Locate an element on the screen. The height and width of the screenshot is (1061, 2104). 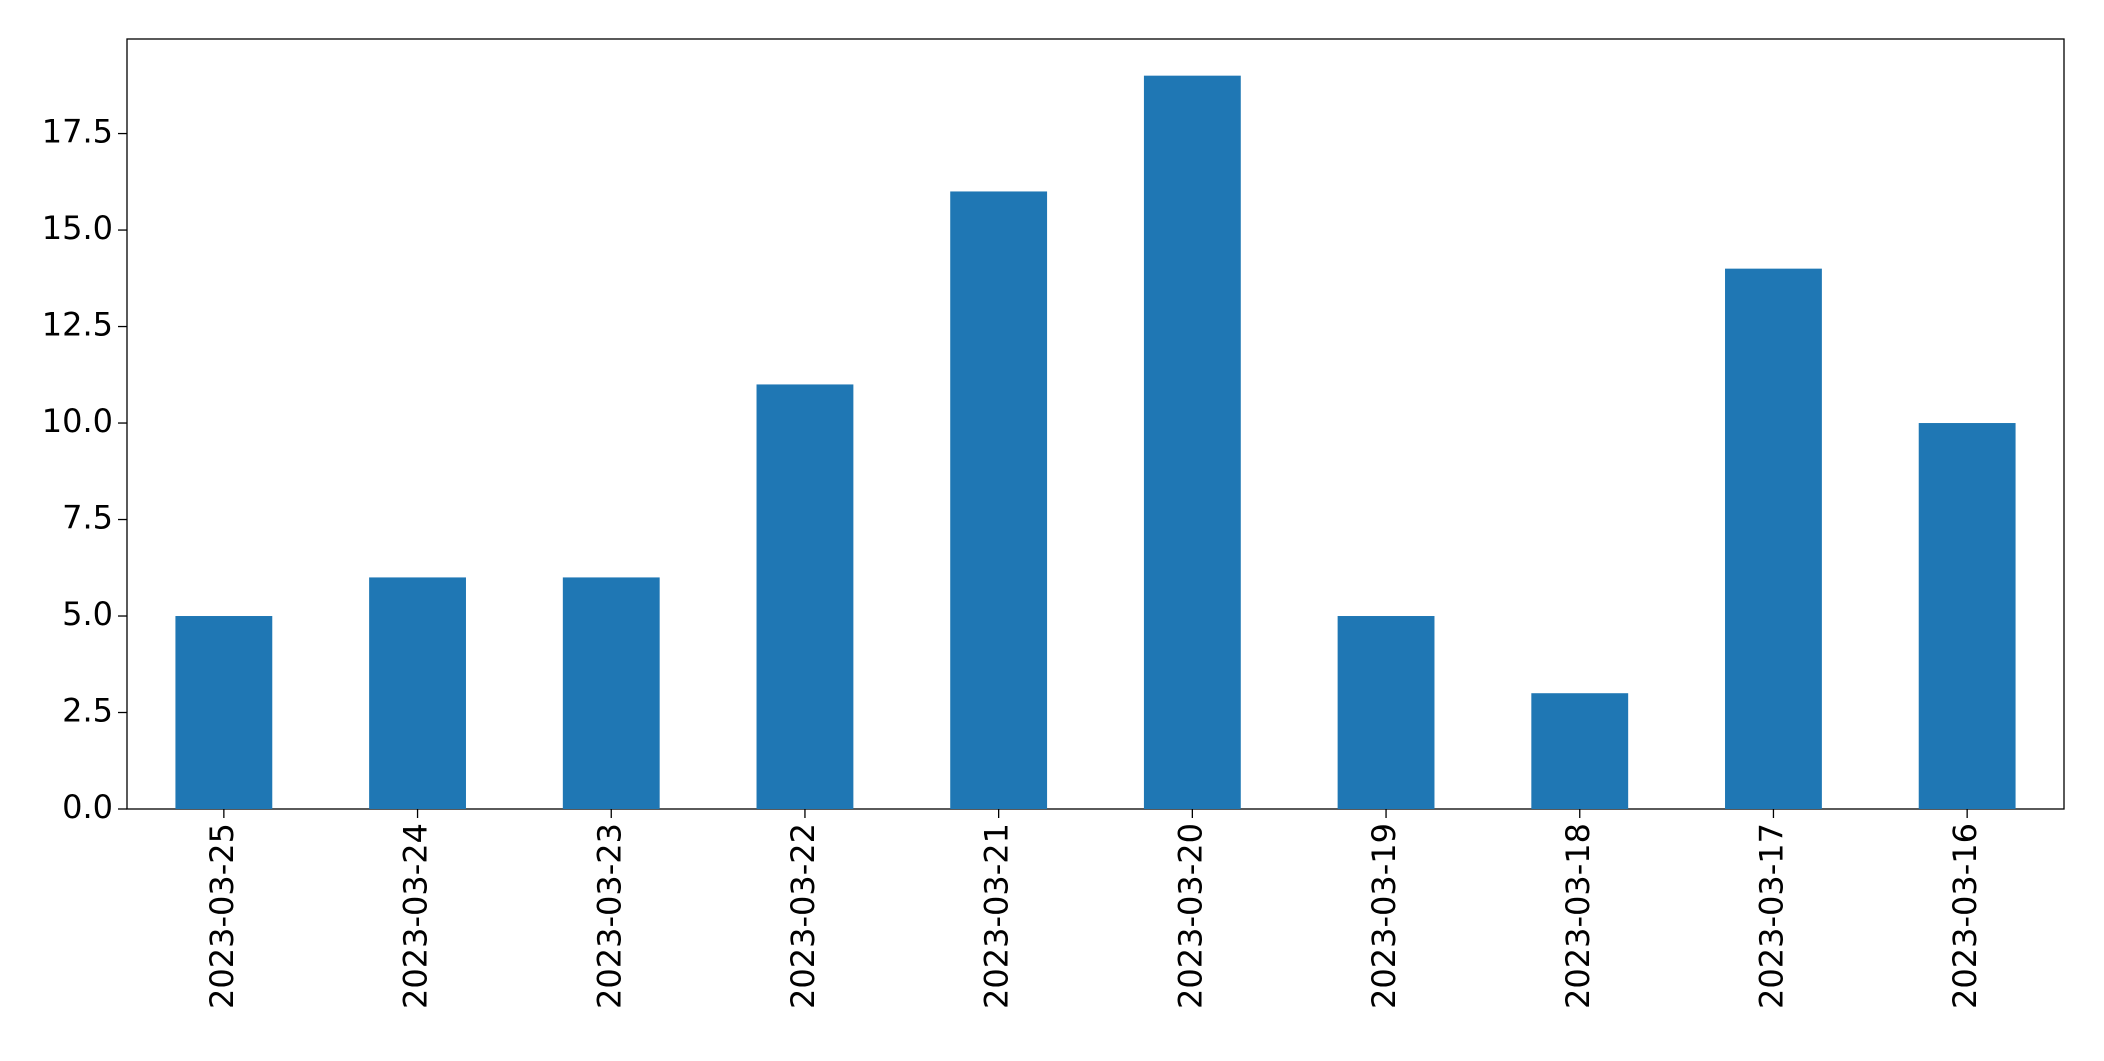
x-tick-label: 2023-03-19 is located at coordinates (1384, 916).